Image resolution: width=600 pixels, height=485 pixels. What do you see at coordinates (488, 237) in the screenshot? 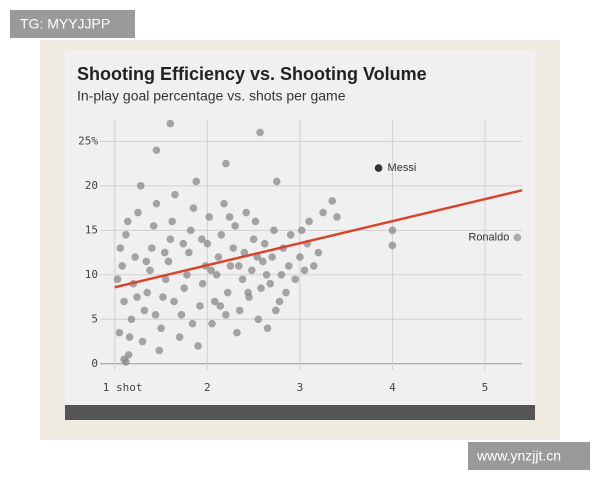
I see `highlight-label: Ronaldo` at bounding box center [488, 237].